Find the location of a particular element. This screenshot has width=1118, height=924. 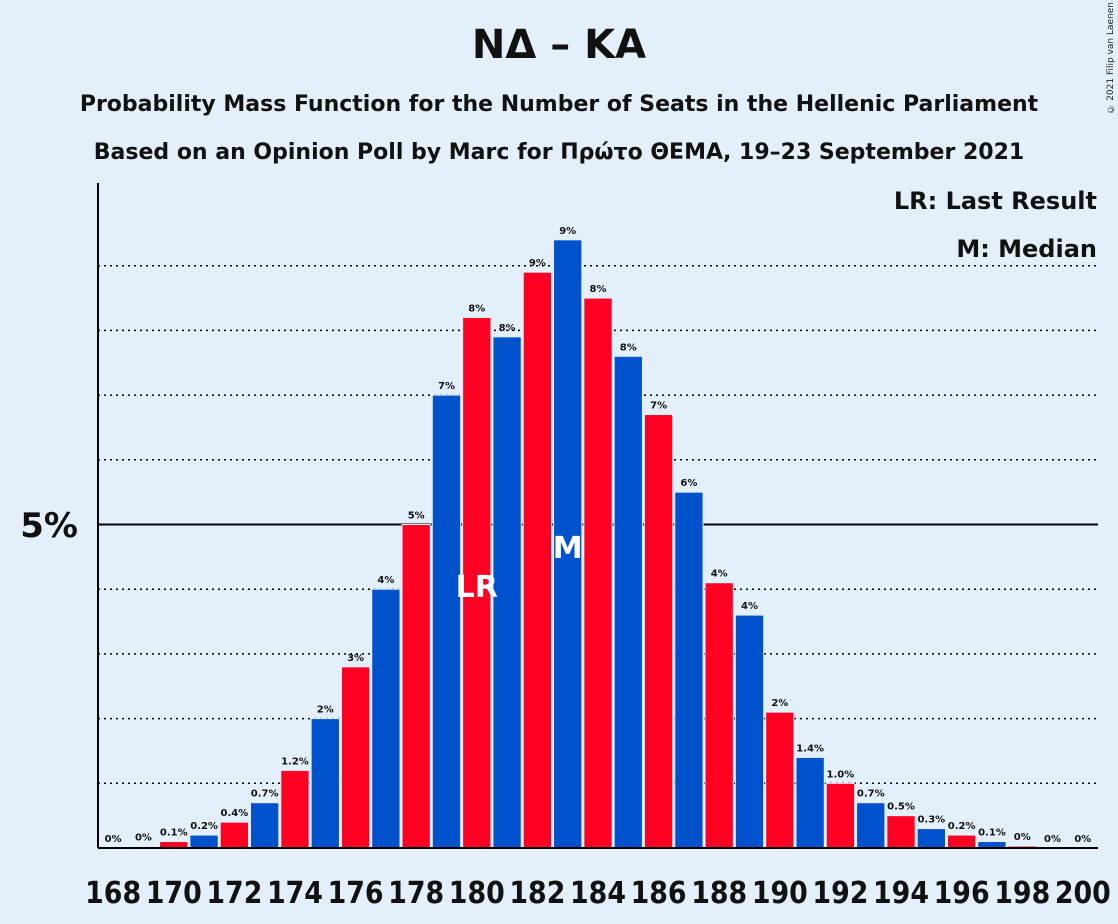

y-tick-label-5pct: 5% is located at coordinates (49, 526).